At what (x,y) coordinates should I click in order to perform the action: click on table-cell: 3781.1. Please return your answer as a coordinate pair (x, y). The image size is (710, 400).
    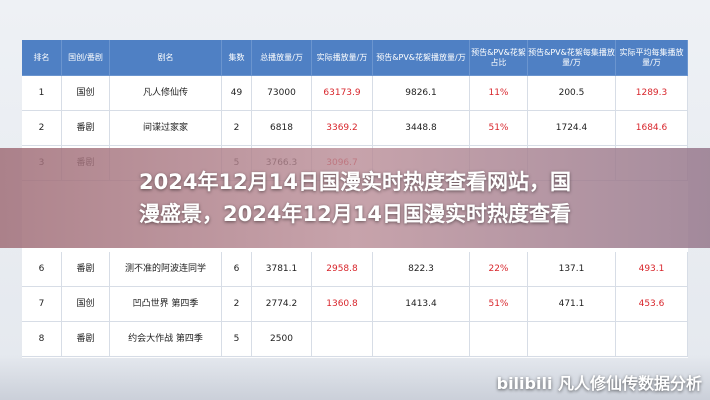
    Looking at the image, I should click on (282, 269).